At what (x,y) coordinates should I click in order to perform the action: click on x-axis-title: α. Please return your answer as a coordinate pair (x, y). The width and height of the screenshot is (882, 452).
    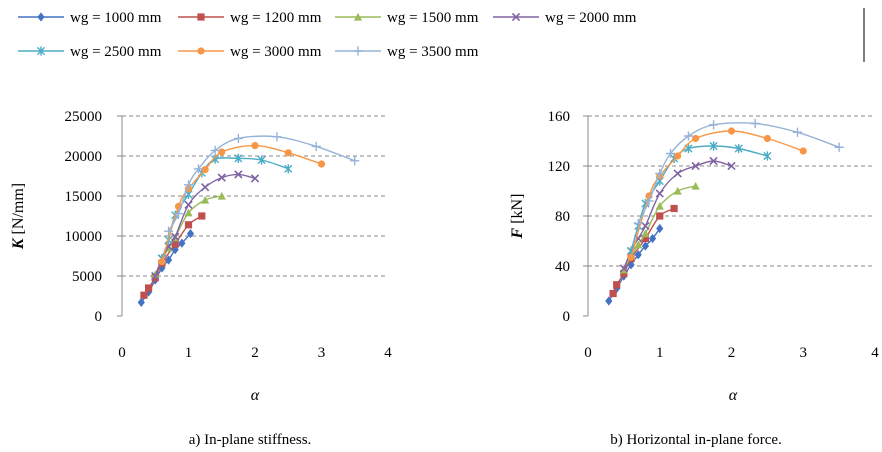
    Looking at the image, I should click on (733, 395).